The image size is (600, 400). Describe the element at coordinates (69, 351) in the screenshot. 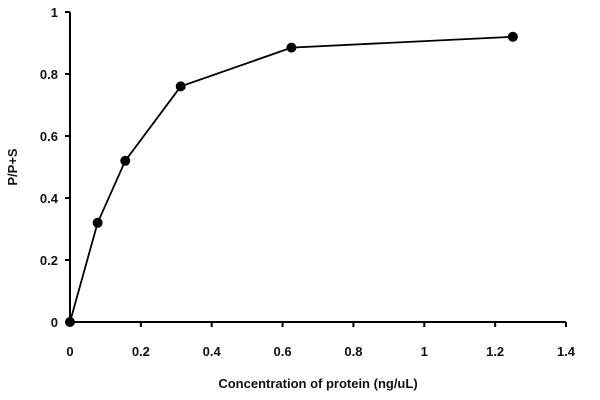

I see `x-tick-label: 0` at that location.